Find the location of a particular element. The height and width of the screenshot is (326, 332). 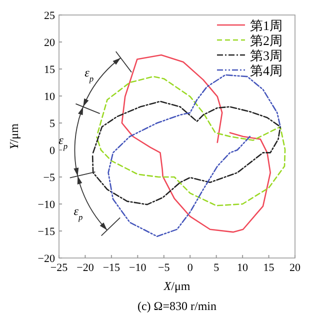

y-tick-label: 15 is located at coordinates (50, 70).